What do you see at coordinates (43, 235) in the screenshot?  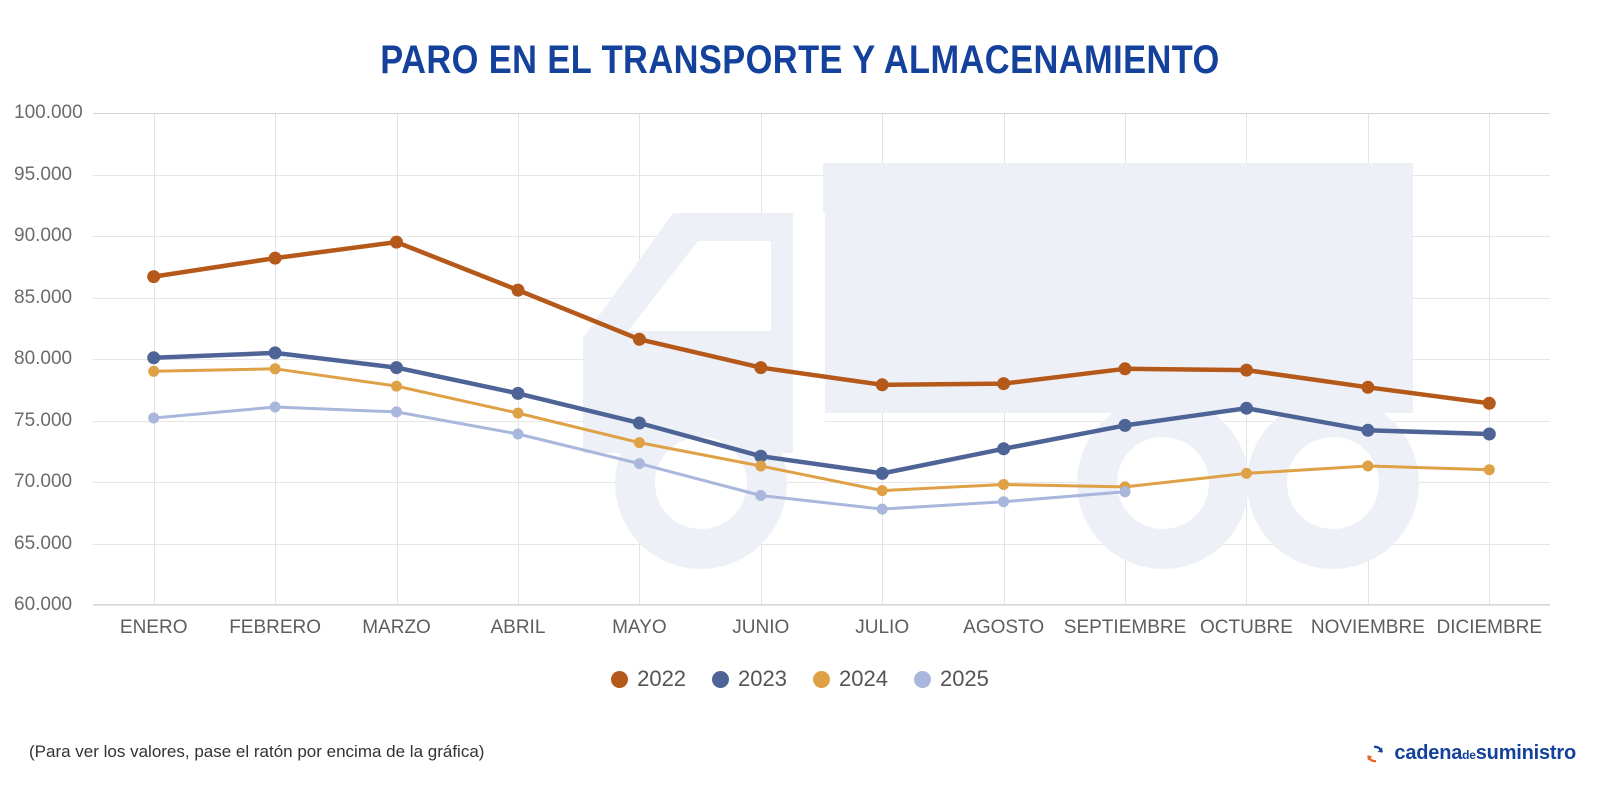 I see `y-tick-label-90000: 90.000` at bounding box center [43, 235].